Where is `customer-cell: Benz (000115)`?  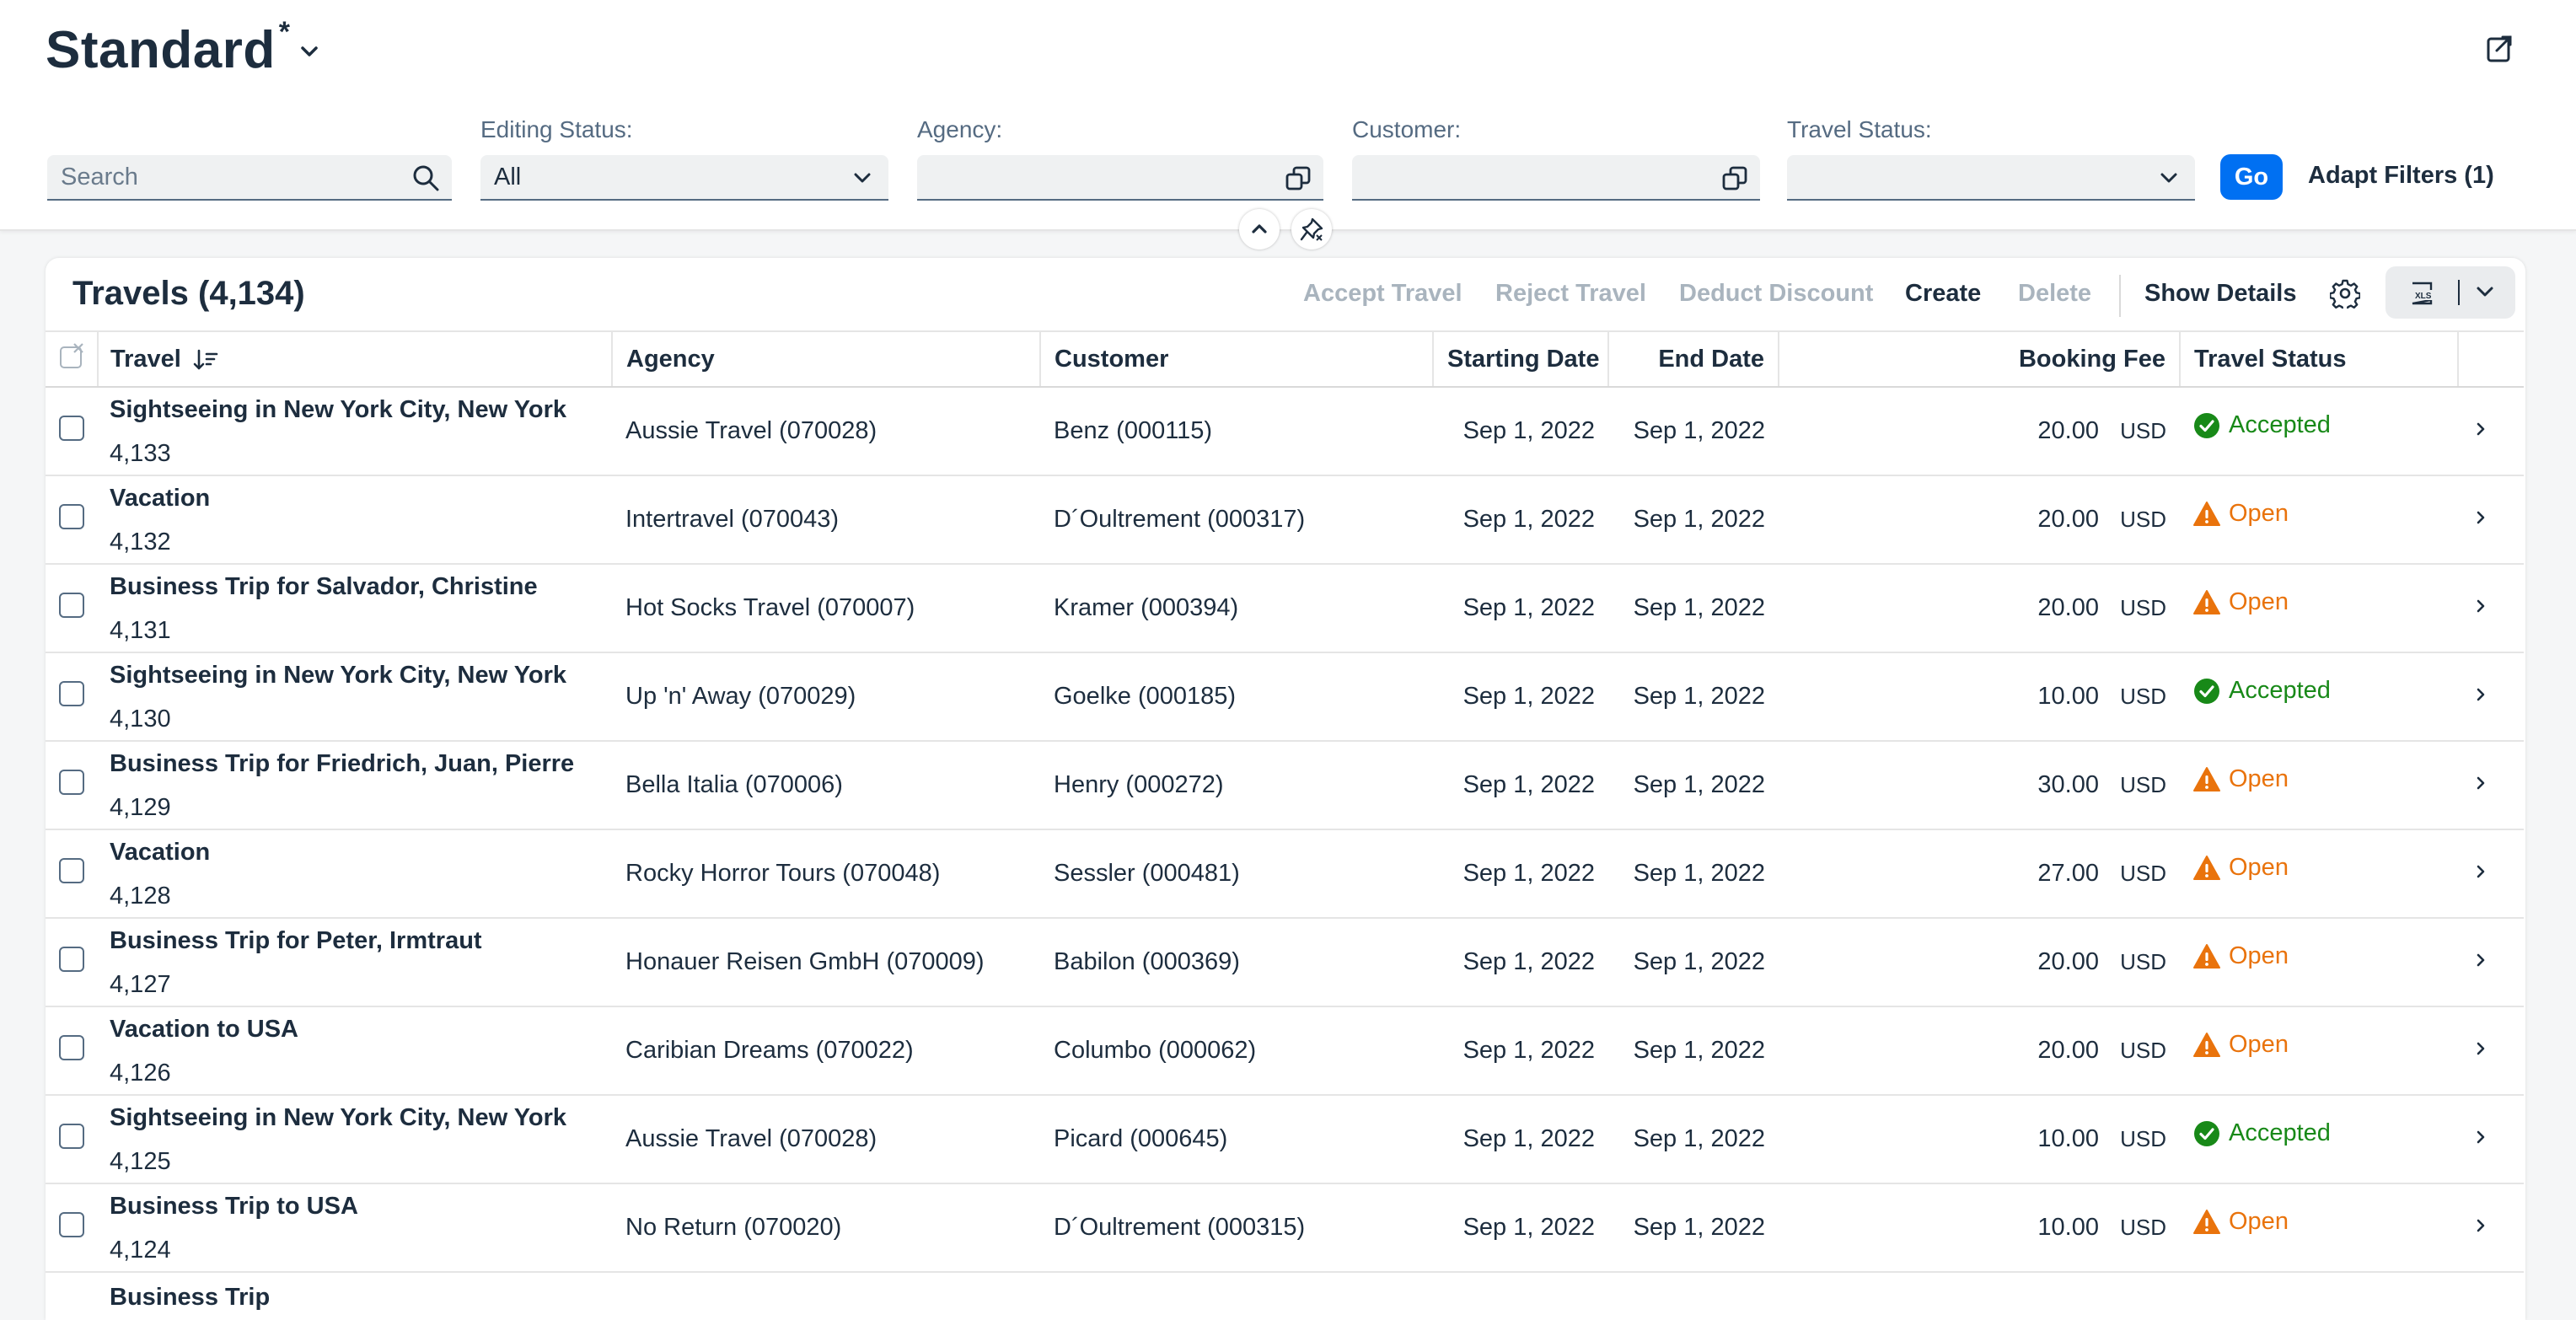 customer-cell: Benz (000115) is located at coordinates (1236, 431).